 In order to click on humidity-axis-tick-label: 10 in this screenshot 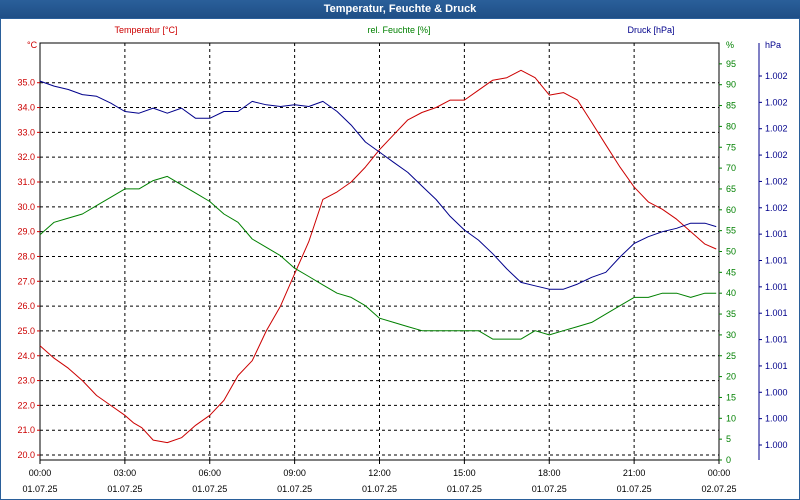, I will do `click(731, 418)`.